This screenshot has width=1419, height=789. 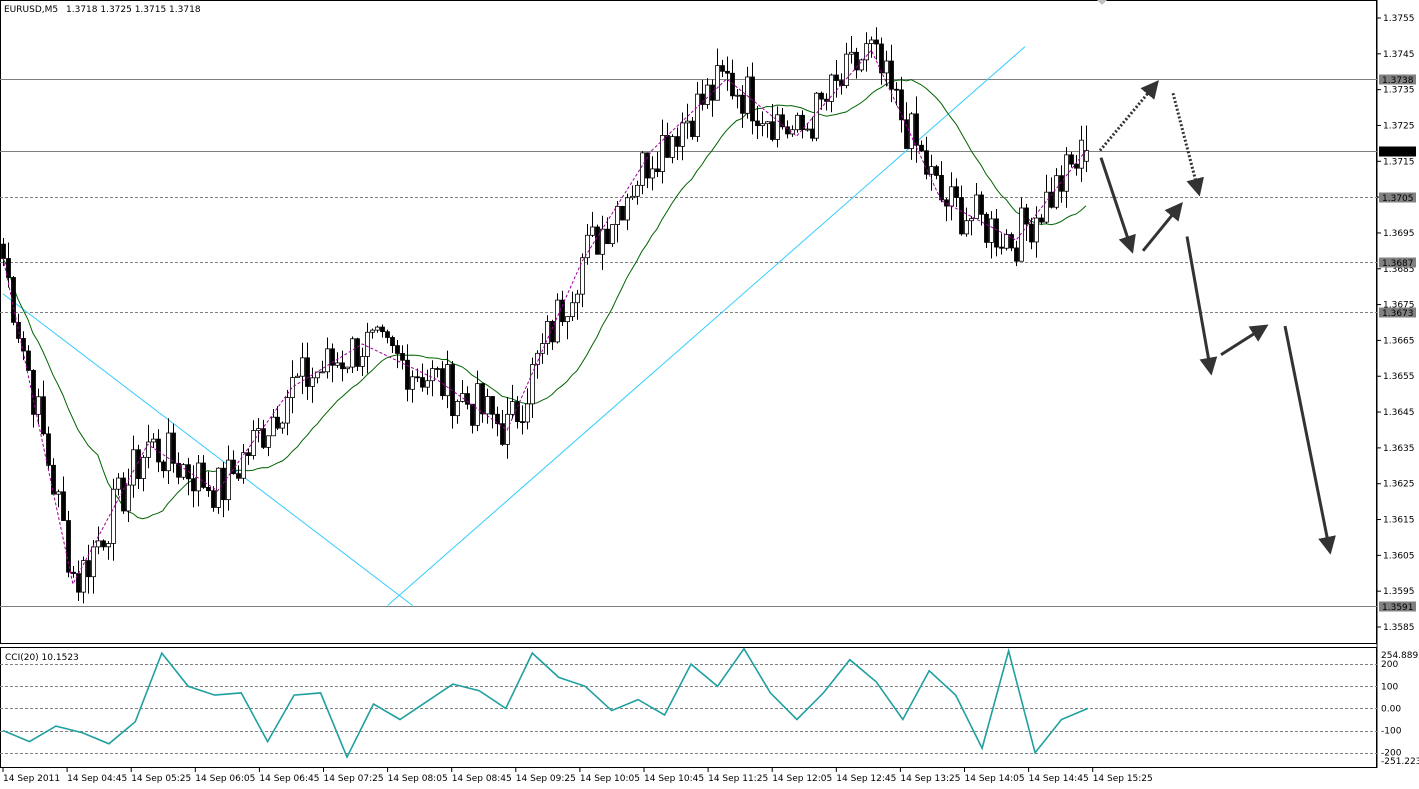 What do you see at coordinates (1102, 2) in the screenshot?
I see `scroll-marker-icon` at bounding box center [1102, 2].